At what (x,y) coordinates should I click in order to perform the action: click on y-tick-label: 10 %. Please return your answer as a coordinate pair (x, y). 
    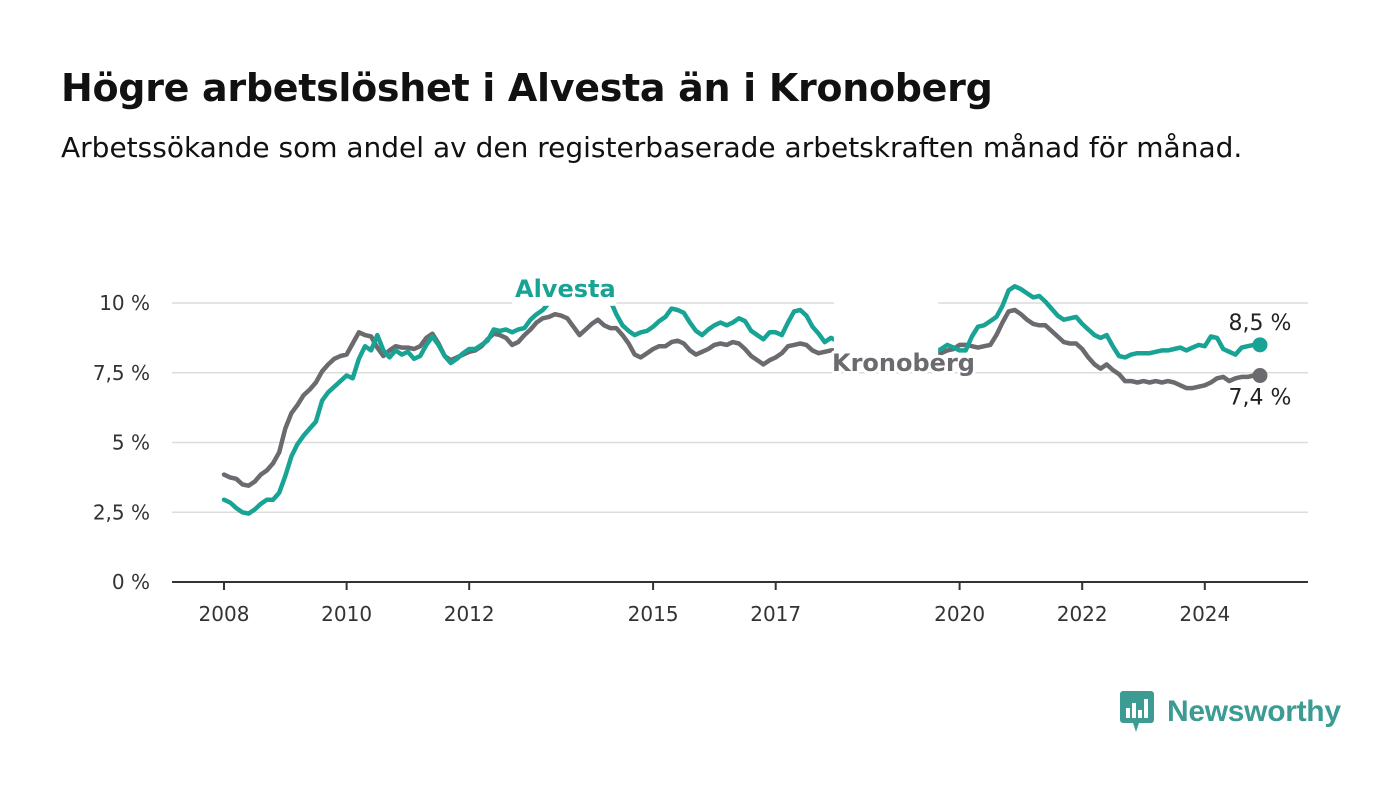
    Looking at the image, I should click on (124, 303).